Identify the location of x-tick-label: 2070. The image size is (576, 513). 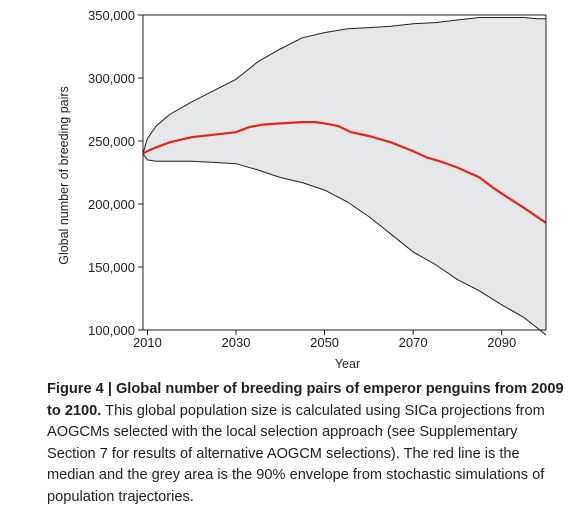
(413, 342).